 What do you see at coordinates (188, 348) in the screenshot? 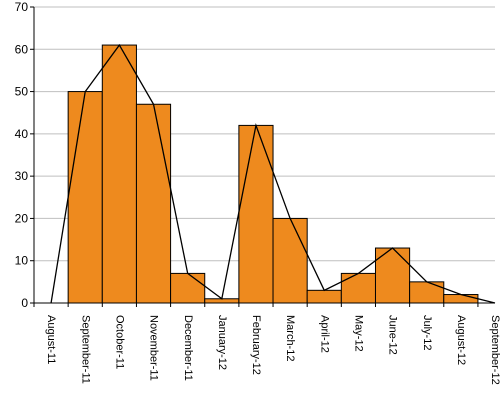
I see `x-tick-label: December-11` at bounding box center [188, 348].